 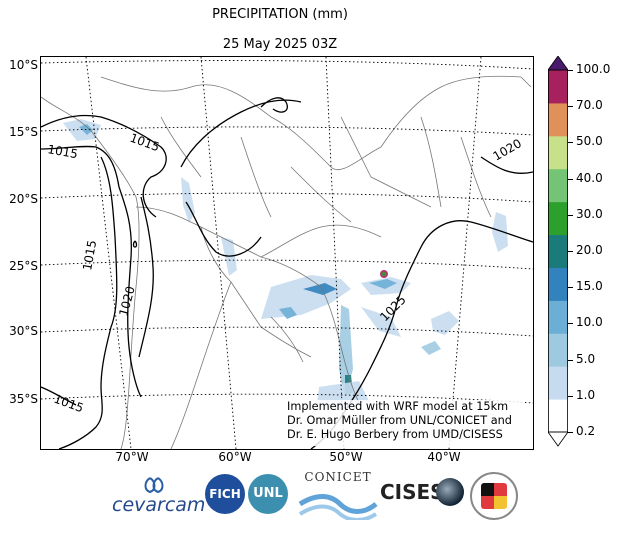 I want to click on lat-label: 25°S, so click(x=23, y=266).